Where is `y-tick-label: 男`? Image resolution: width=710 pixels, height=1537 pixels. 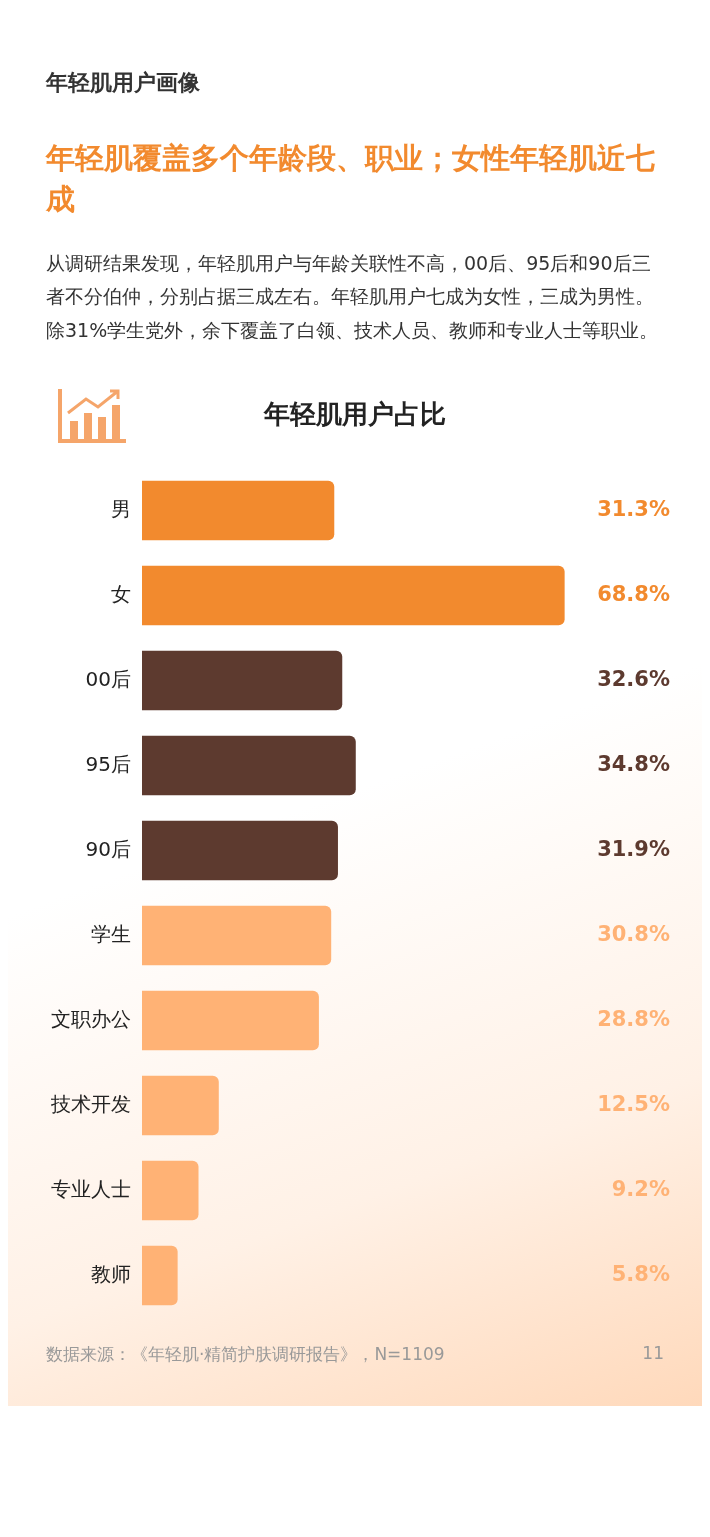
y-tick-label: 男 is located at coordinates (121, 508).